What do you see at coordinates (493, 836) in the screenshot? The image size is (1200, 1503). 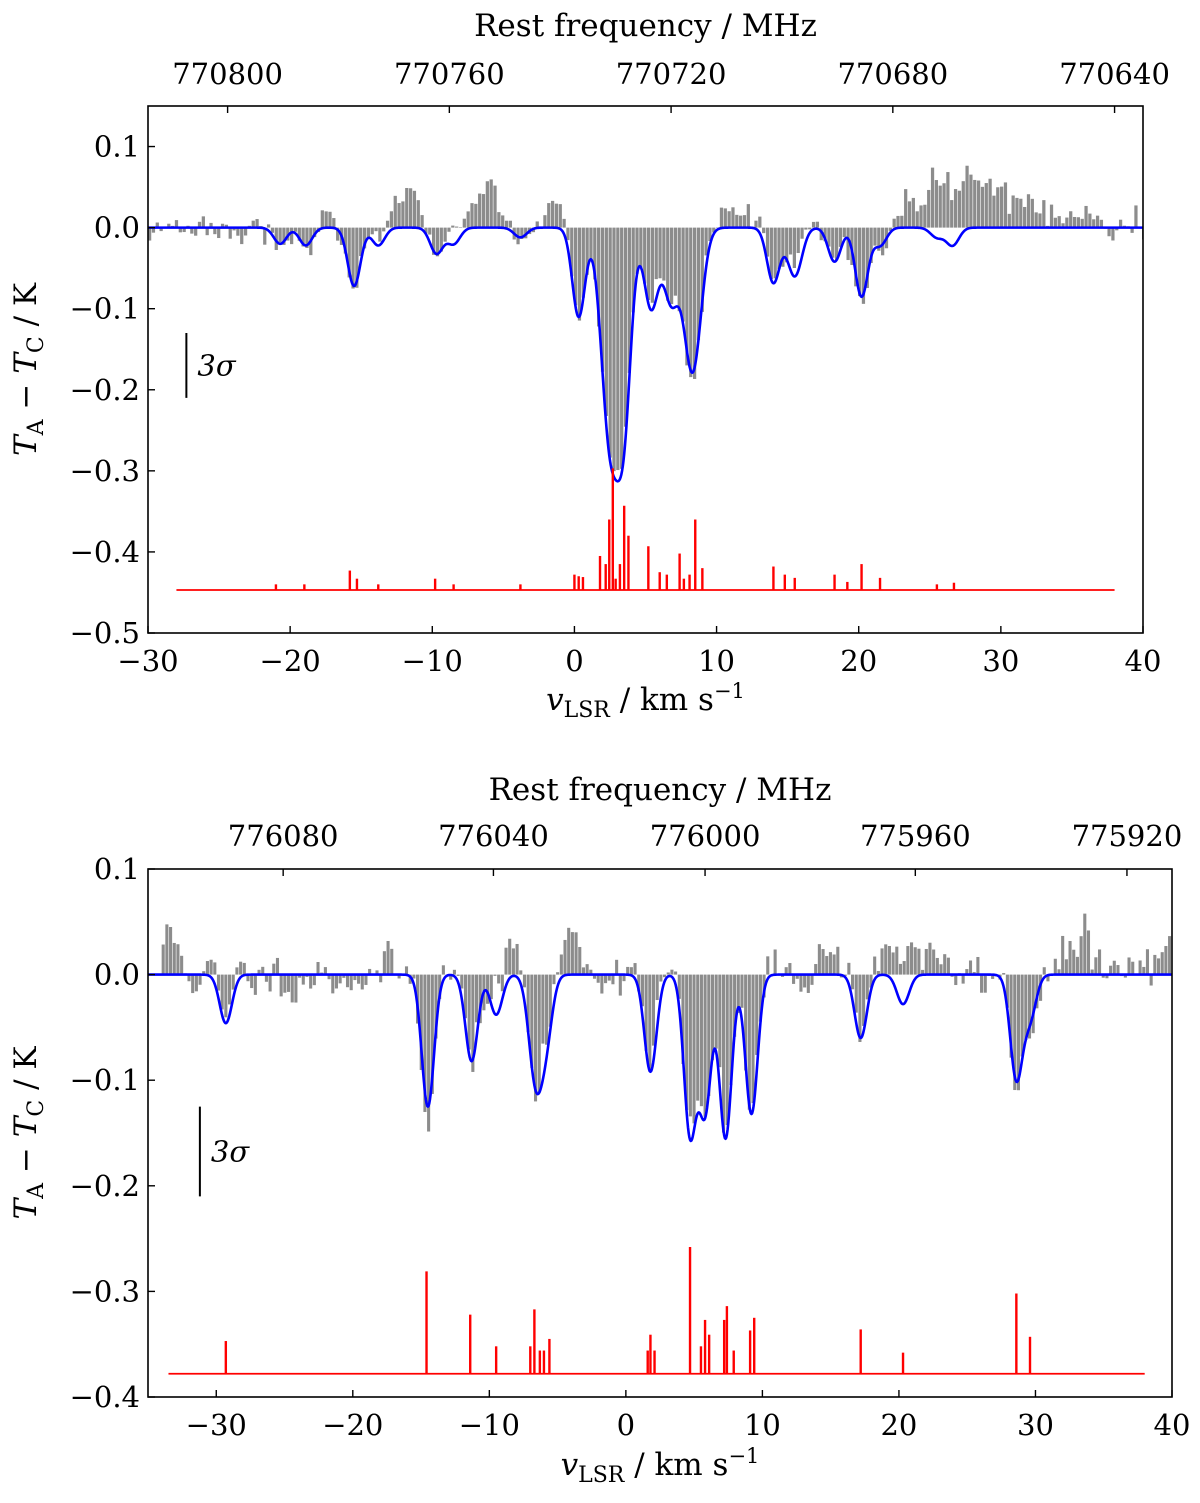 I see `top-x-tick-label: 776040` at bounding box center [493, 836].